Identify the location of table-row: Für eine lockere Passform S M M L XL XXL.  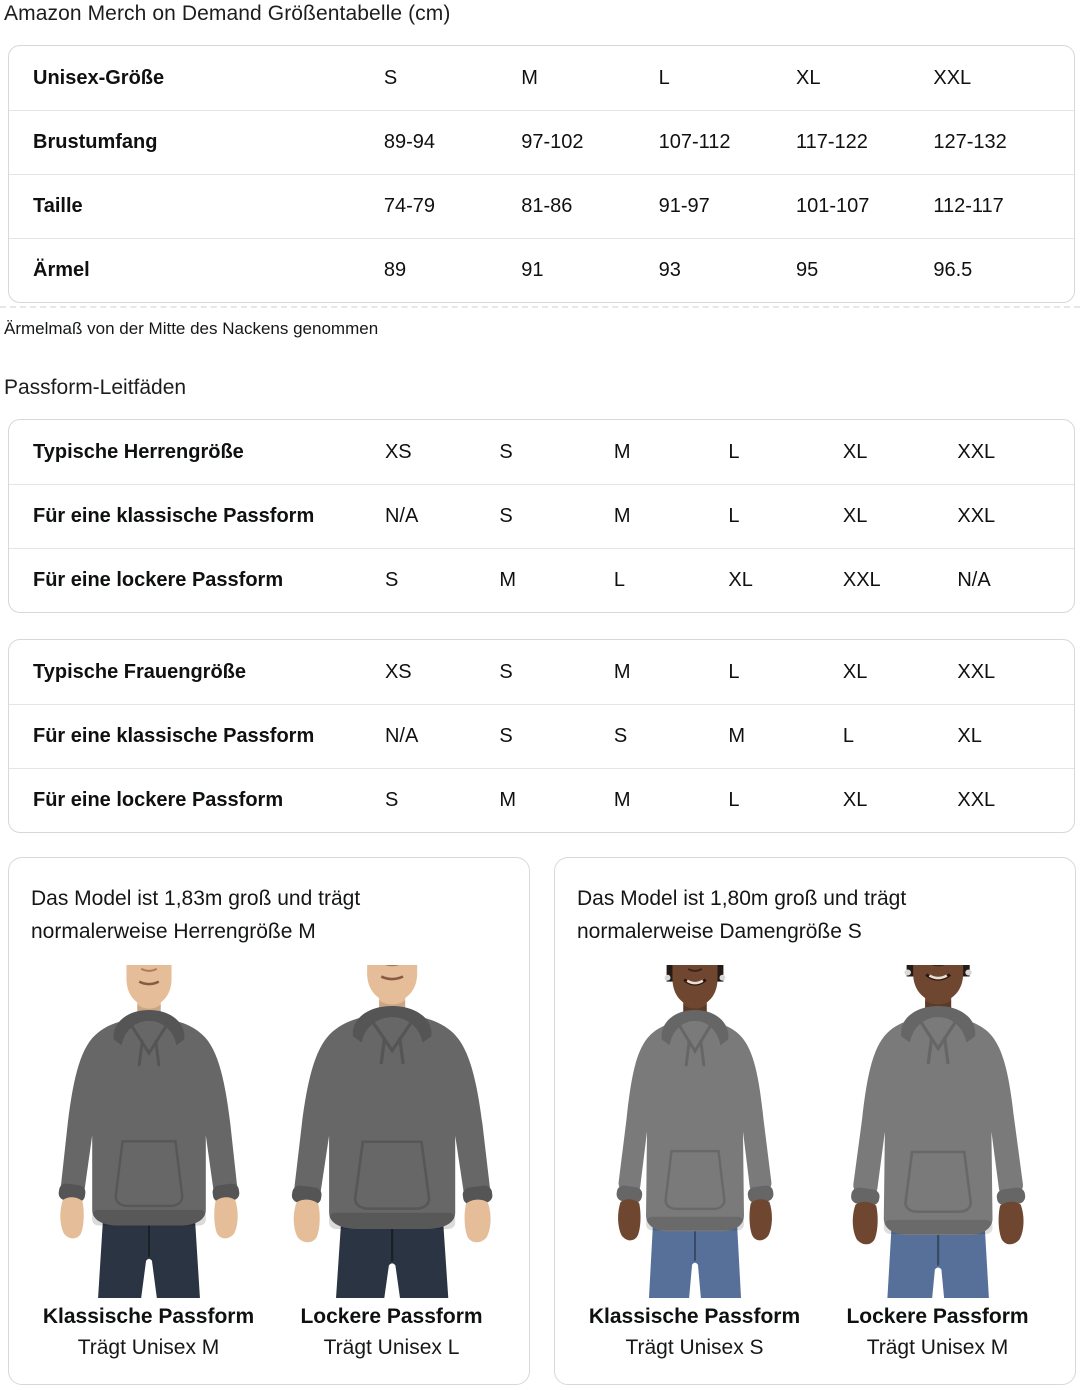
(541, 800).